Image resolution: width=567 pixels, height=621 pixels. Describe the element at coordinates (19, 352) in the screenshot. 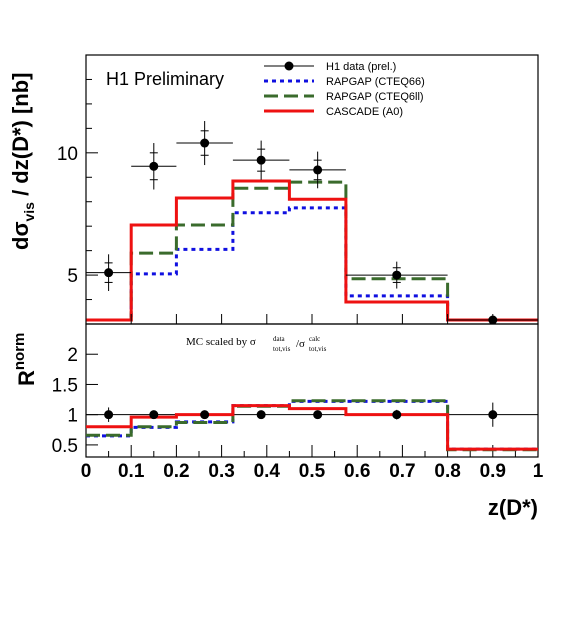

I see `bottom-y-axis-title-sup: norm` at that location.